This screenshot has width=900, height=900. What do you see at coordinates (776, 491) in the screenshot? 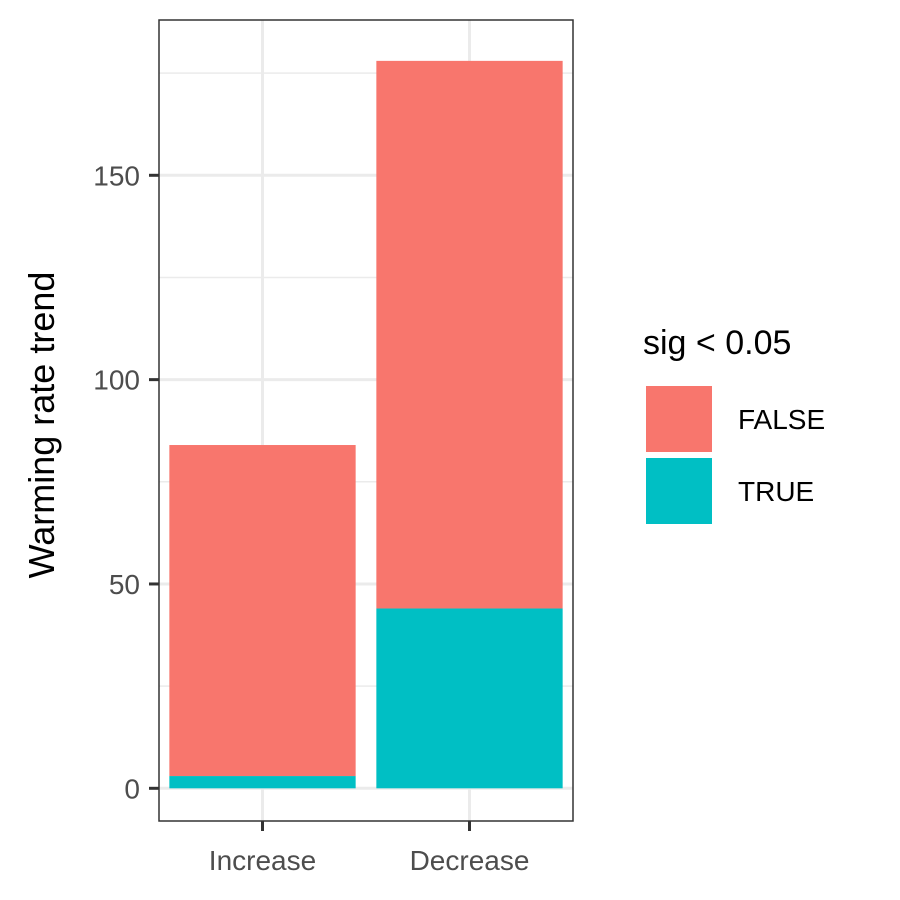
I see `legend-label-true: TRUE` at bounding box center [776, 491].